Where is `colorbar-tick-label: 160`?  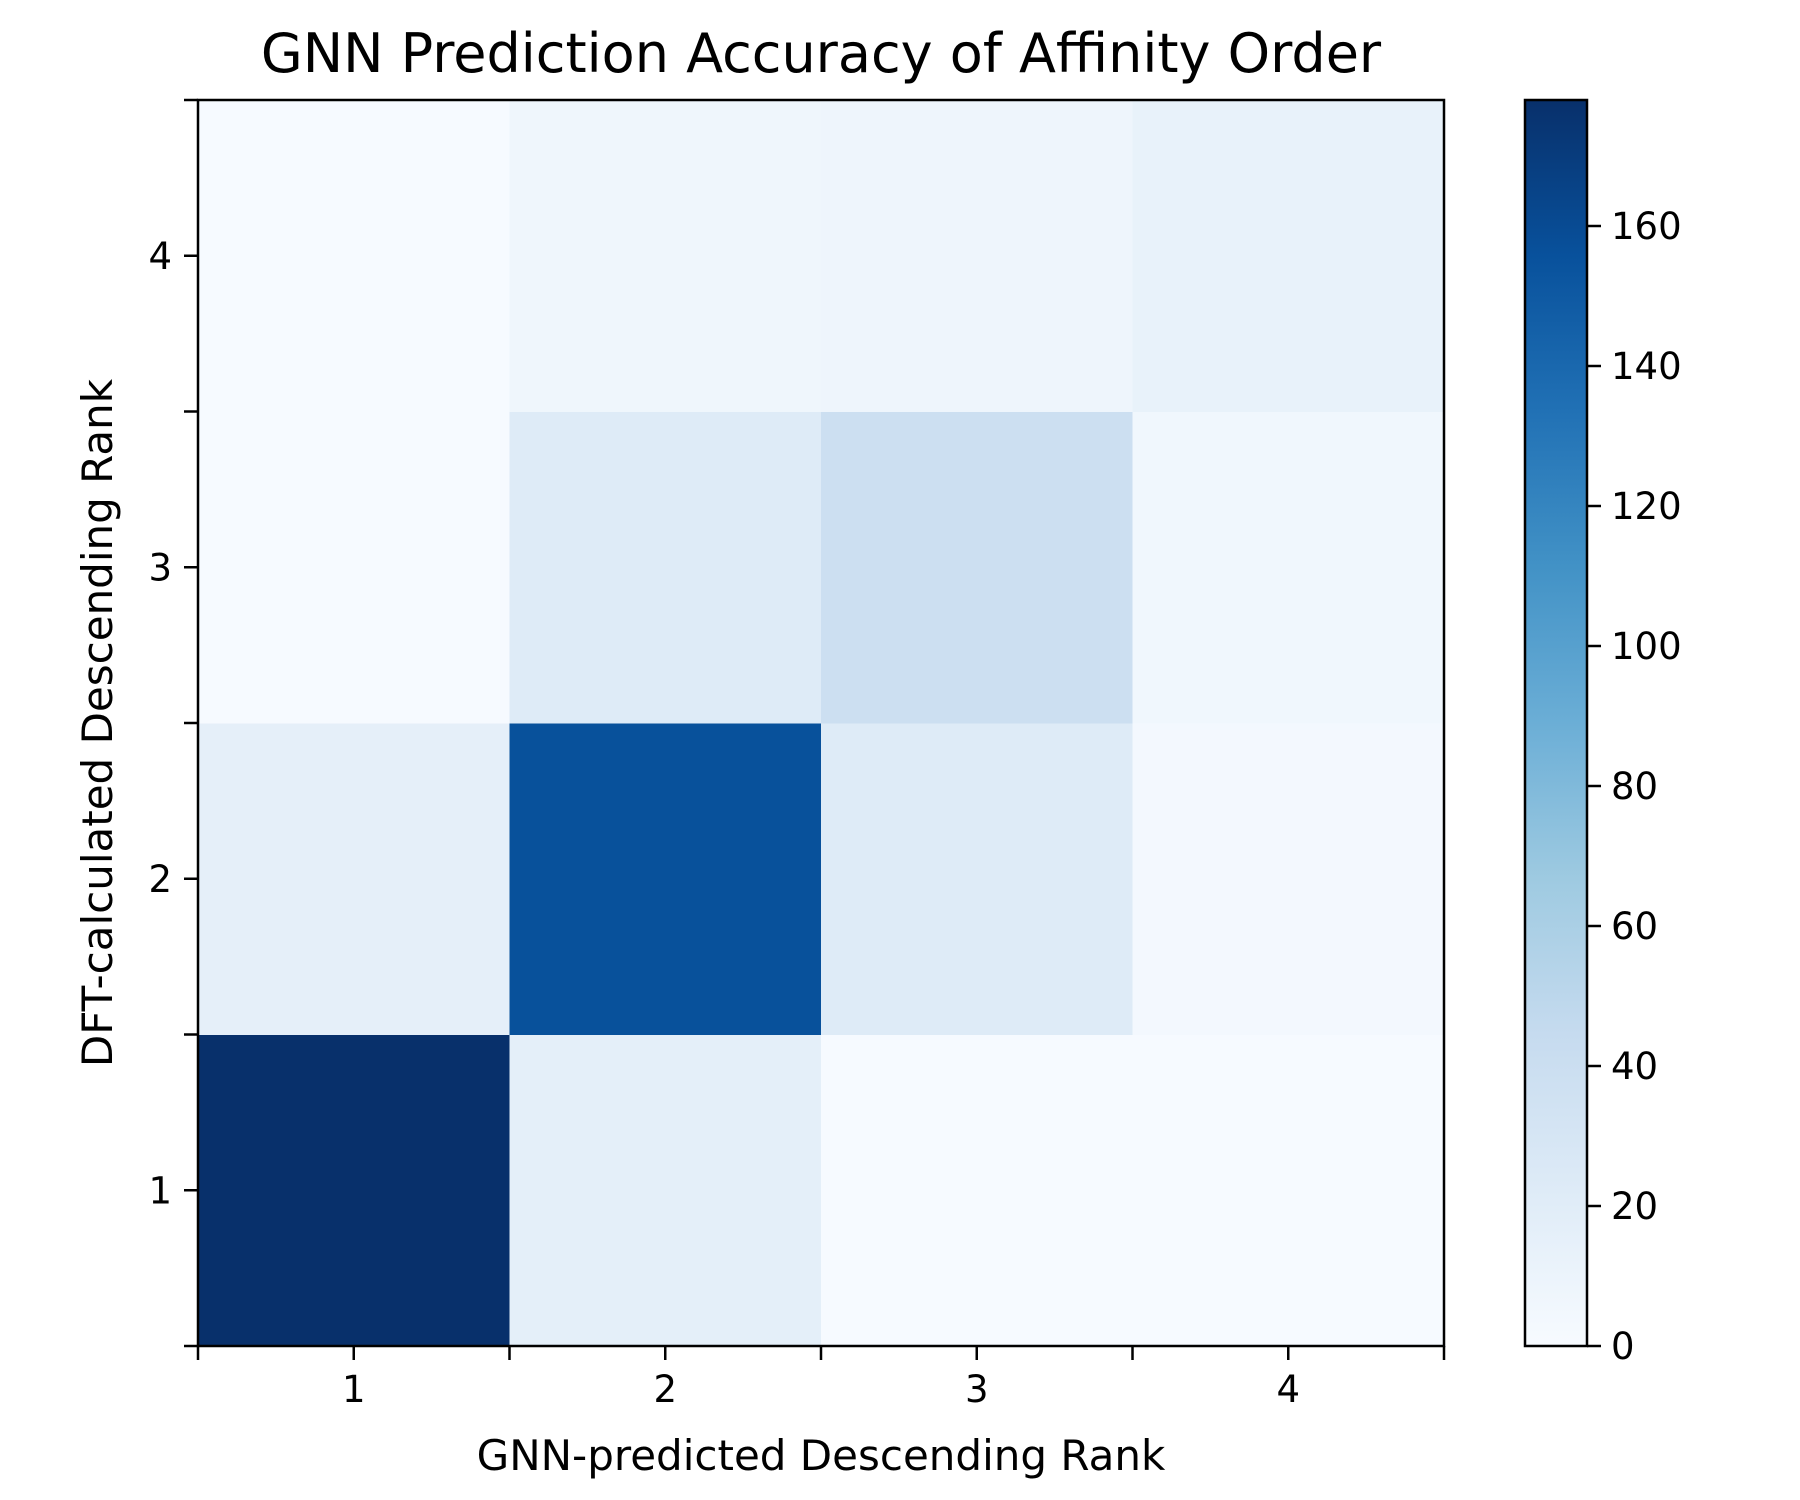 colorbar-tick-label: 160 is located at coordinates (1646, 226).